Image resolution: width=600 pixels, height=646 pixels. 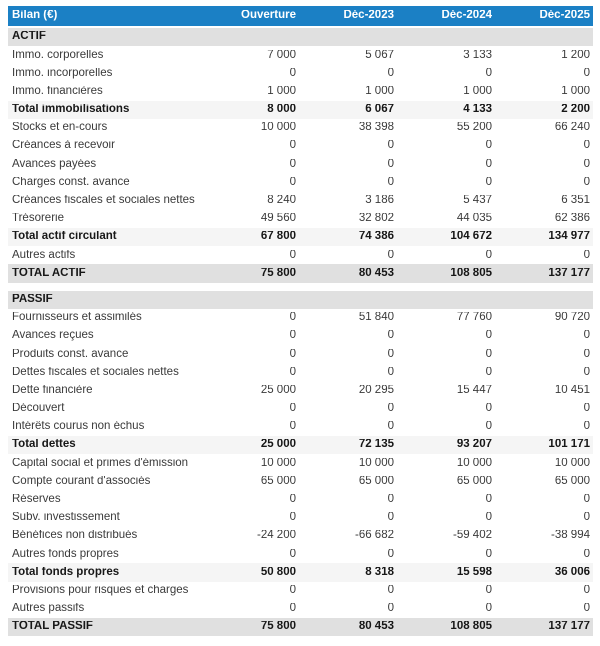 I want to click on table-row: Immo. financières 1 000 1 000 1 000 1 000, so click(x=300, y=92).